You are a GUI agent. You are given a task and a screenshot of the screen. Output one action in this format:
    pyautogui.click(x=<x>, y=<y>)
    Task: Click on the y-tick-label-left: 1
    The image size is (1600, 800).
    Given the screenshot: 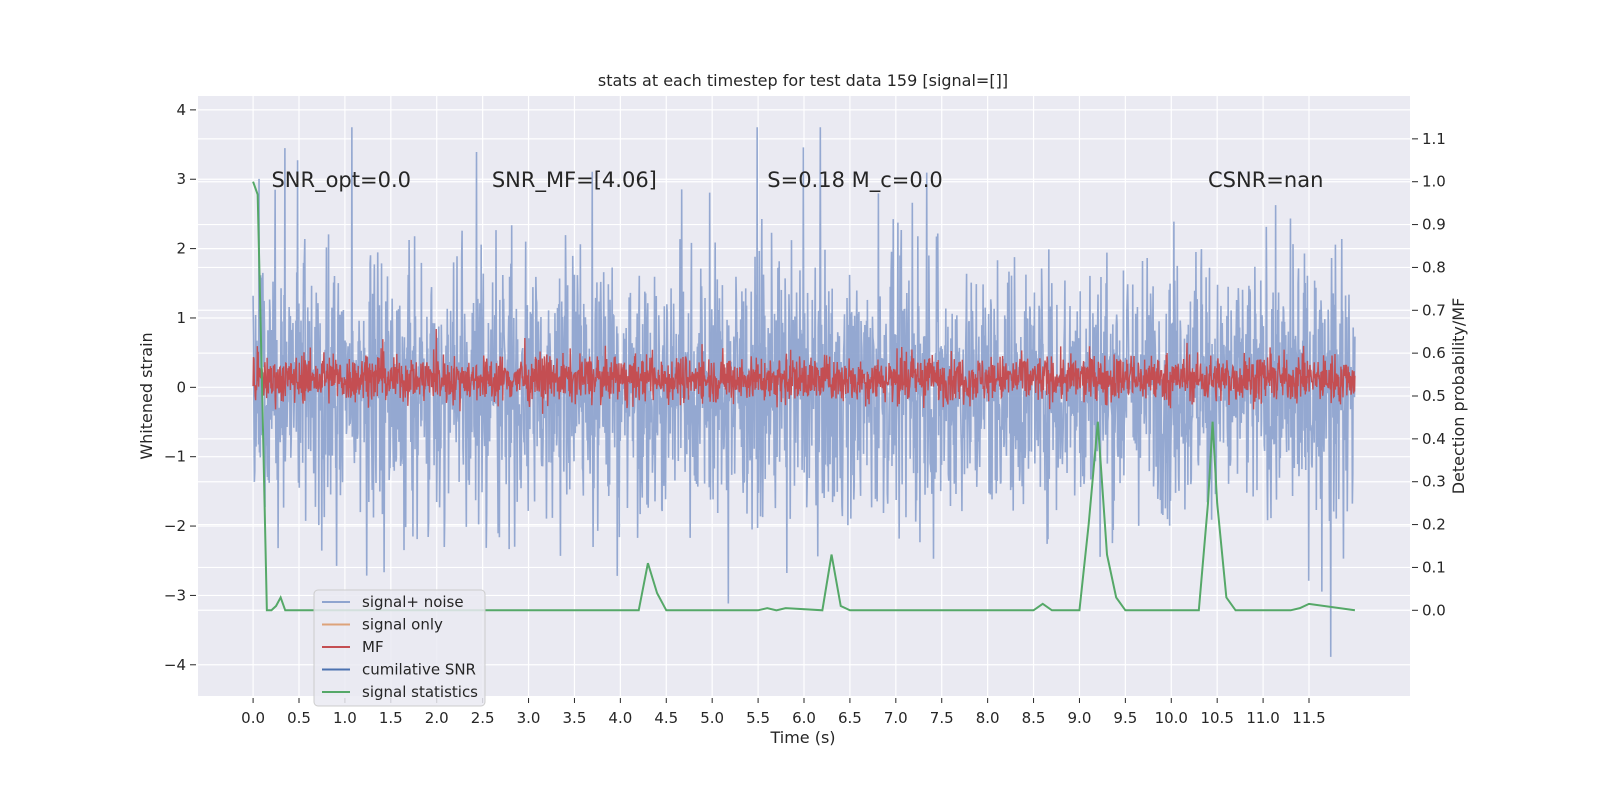 What is the action you would take?
    pyautogui.click(x=181, y=318)
    